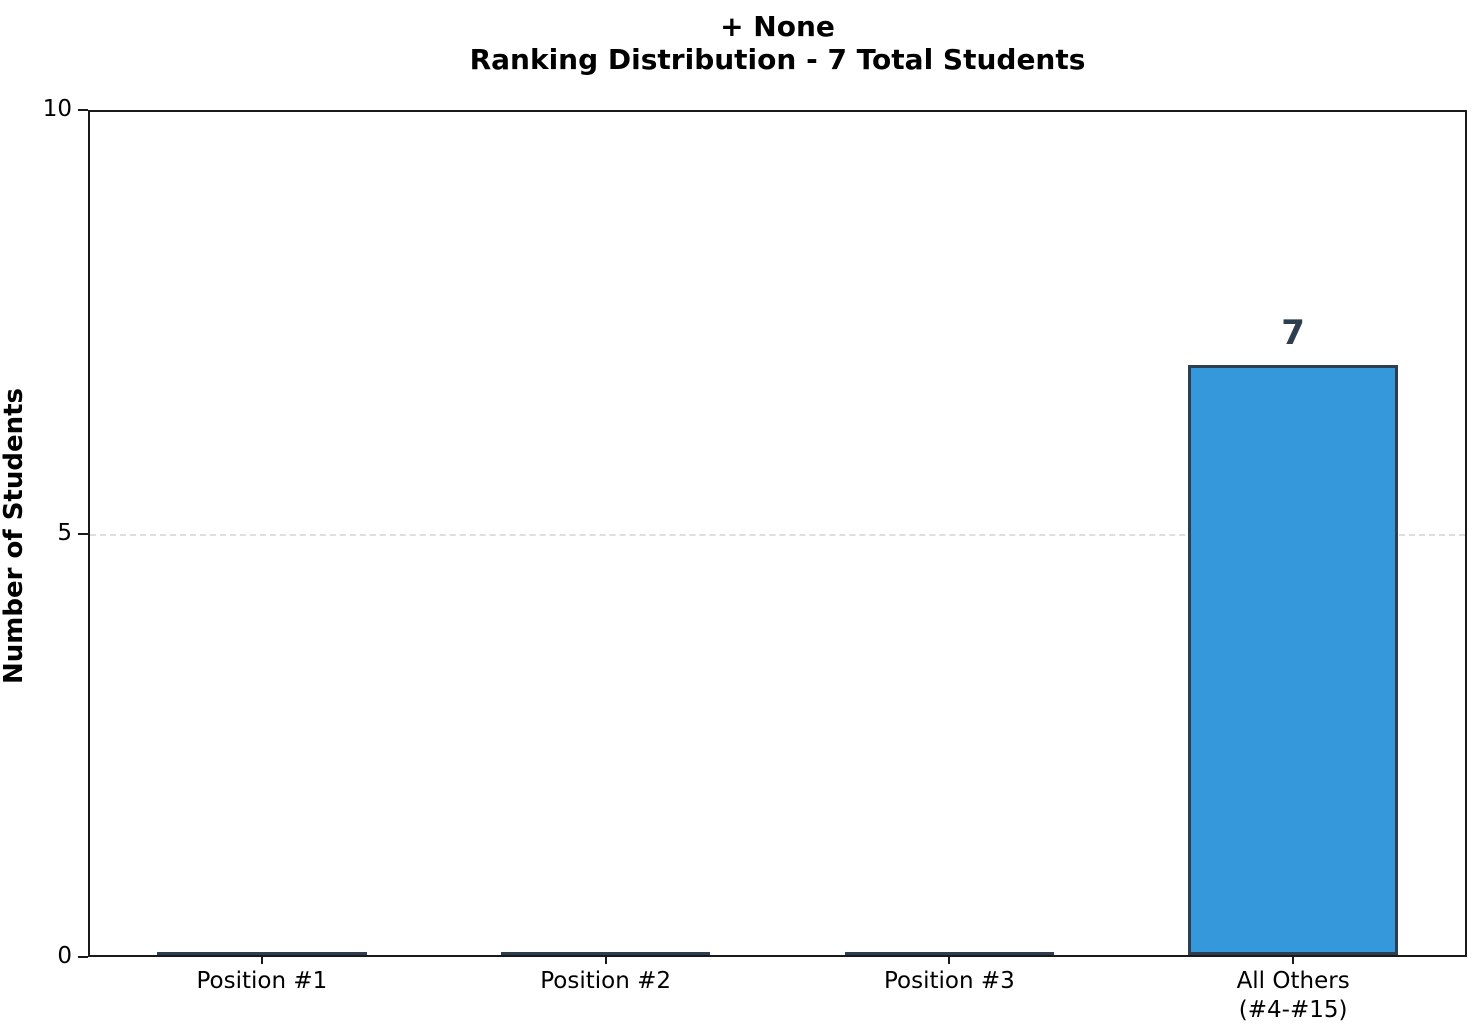 This screenshot has height=1031, width=1482. I want to click on y-tick-label-5: 5, so click(64, 533).